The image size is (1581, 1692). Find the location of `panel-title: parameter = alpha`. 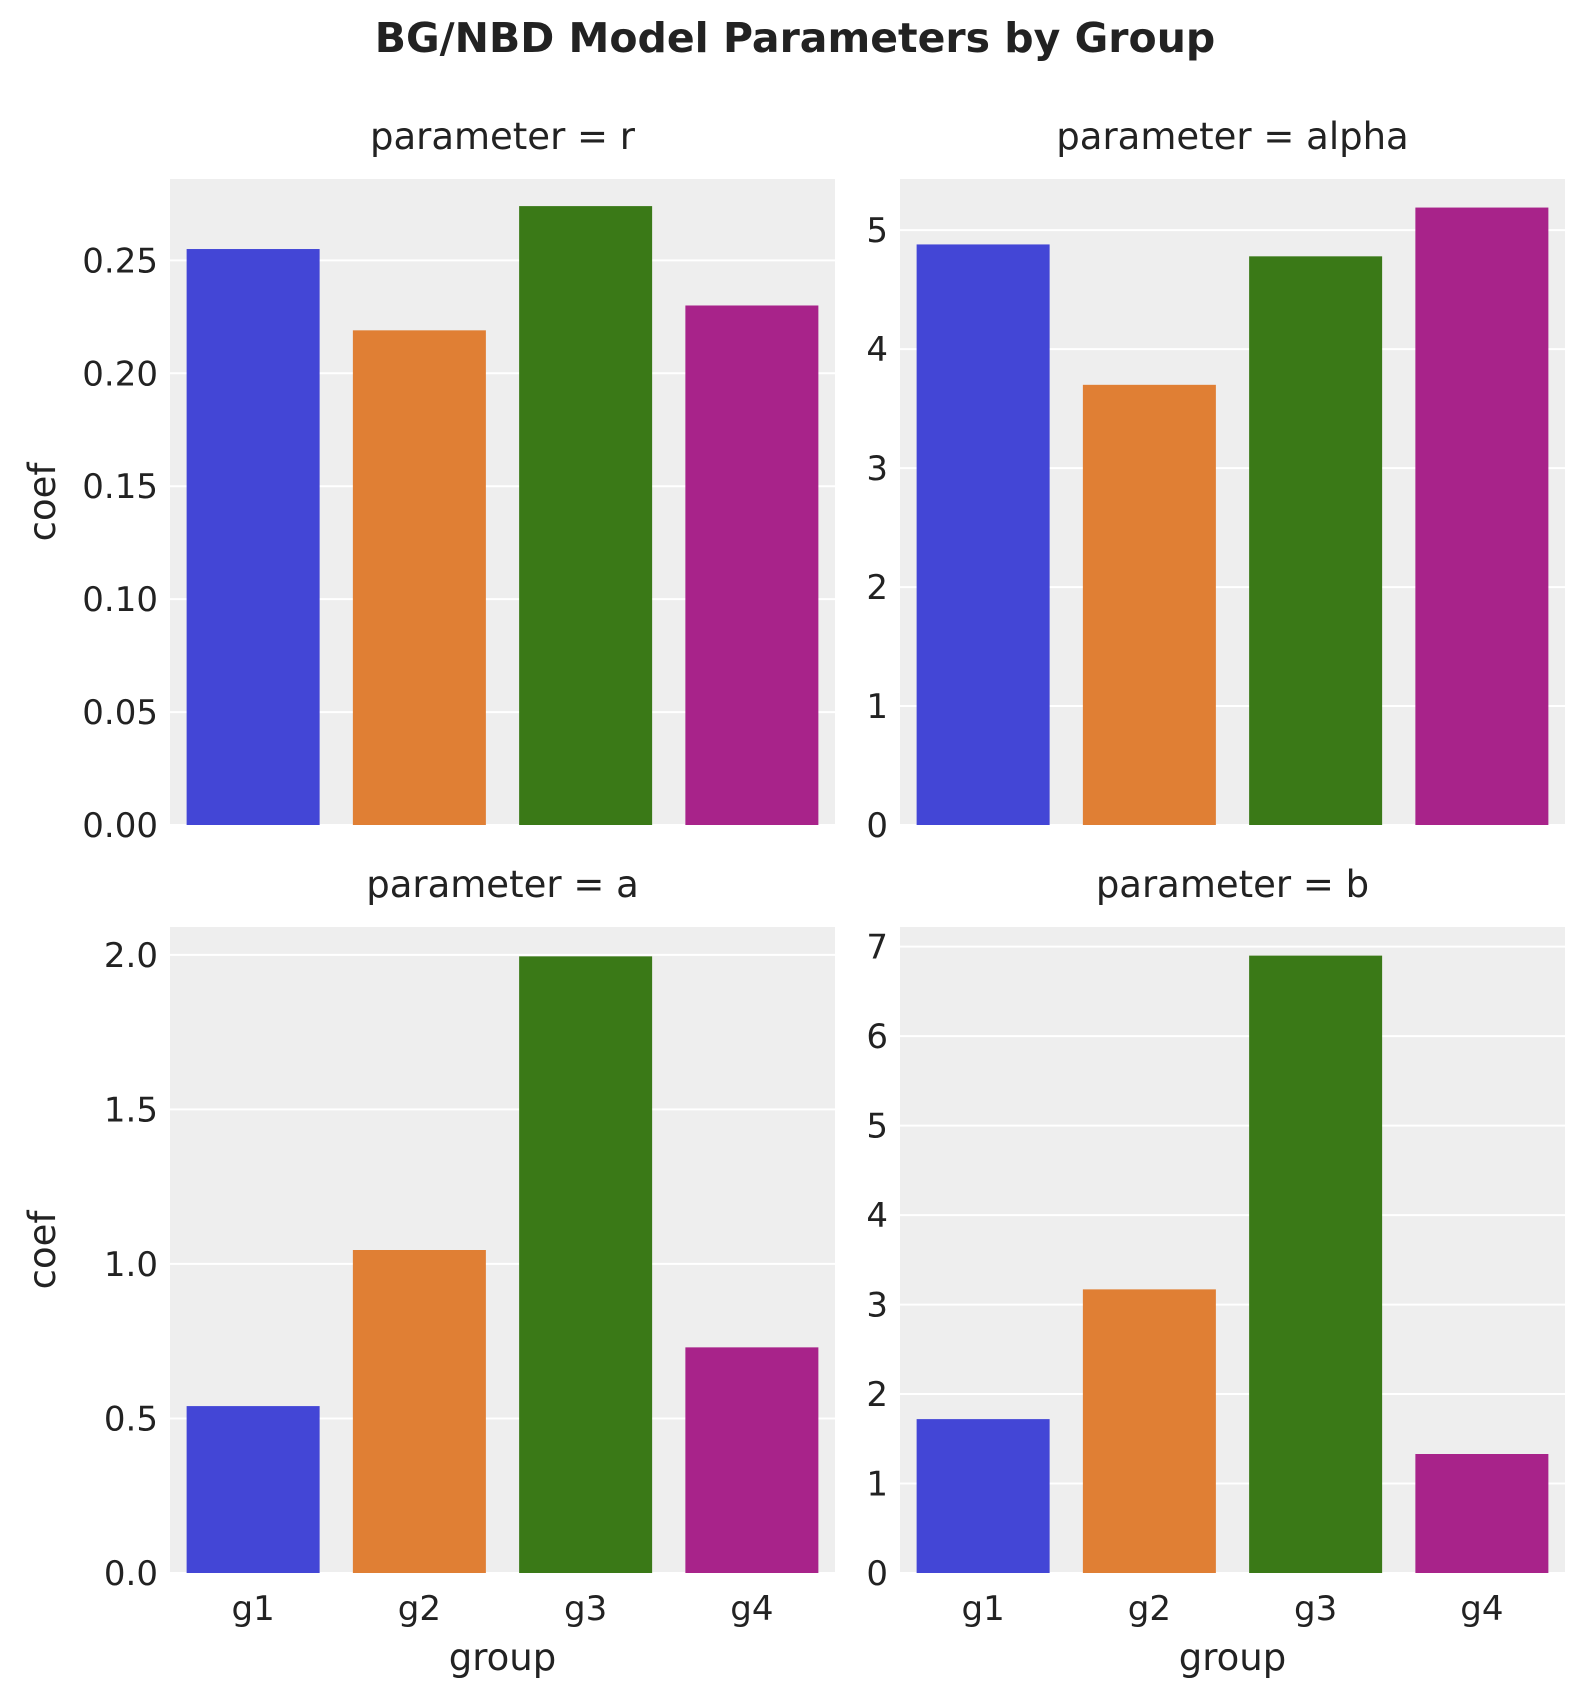

panel-title: parameter = alpha is located at coordinates (1232, 136).